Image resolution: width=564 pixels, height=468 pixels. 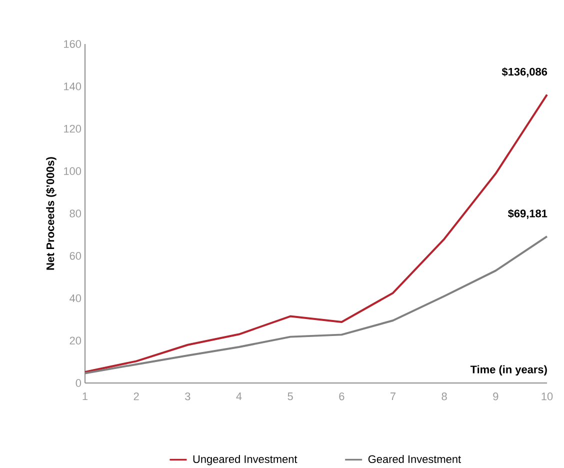 I want to click on legend-label: Geared Investment, so click(x=414, y=459).